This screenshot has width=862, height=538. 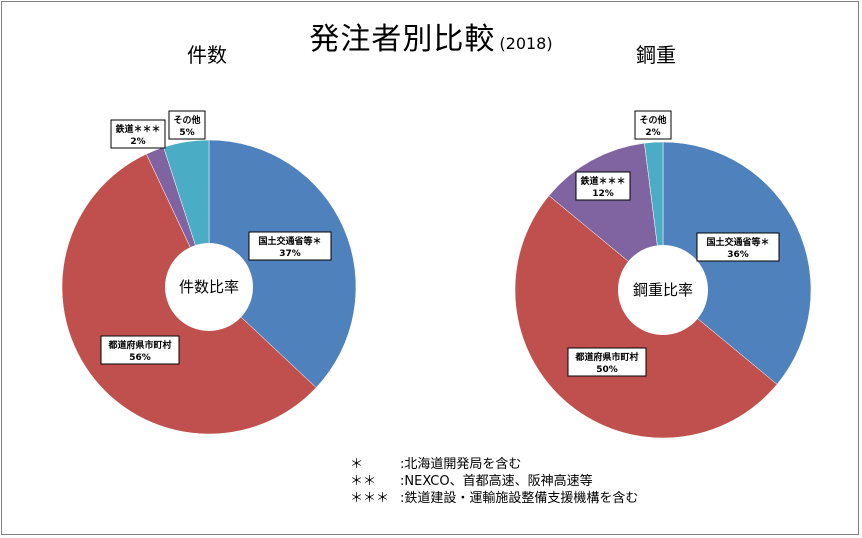 I want to click on pie-2-title: 鋼重, so click(x=656, y=55).